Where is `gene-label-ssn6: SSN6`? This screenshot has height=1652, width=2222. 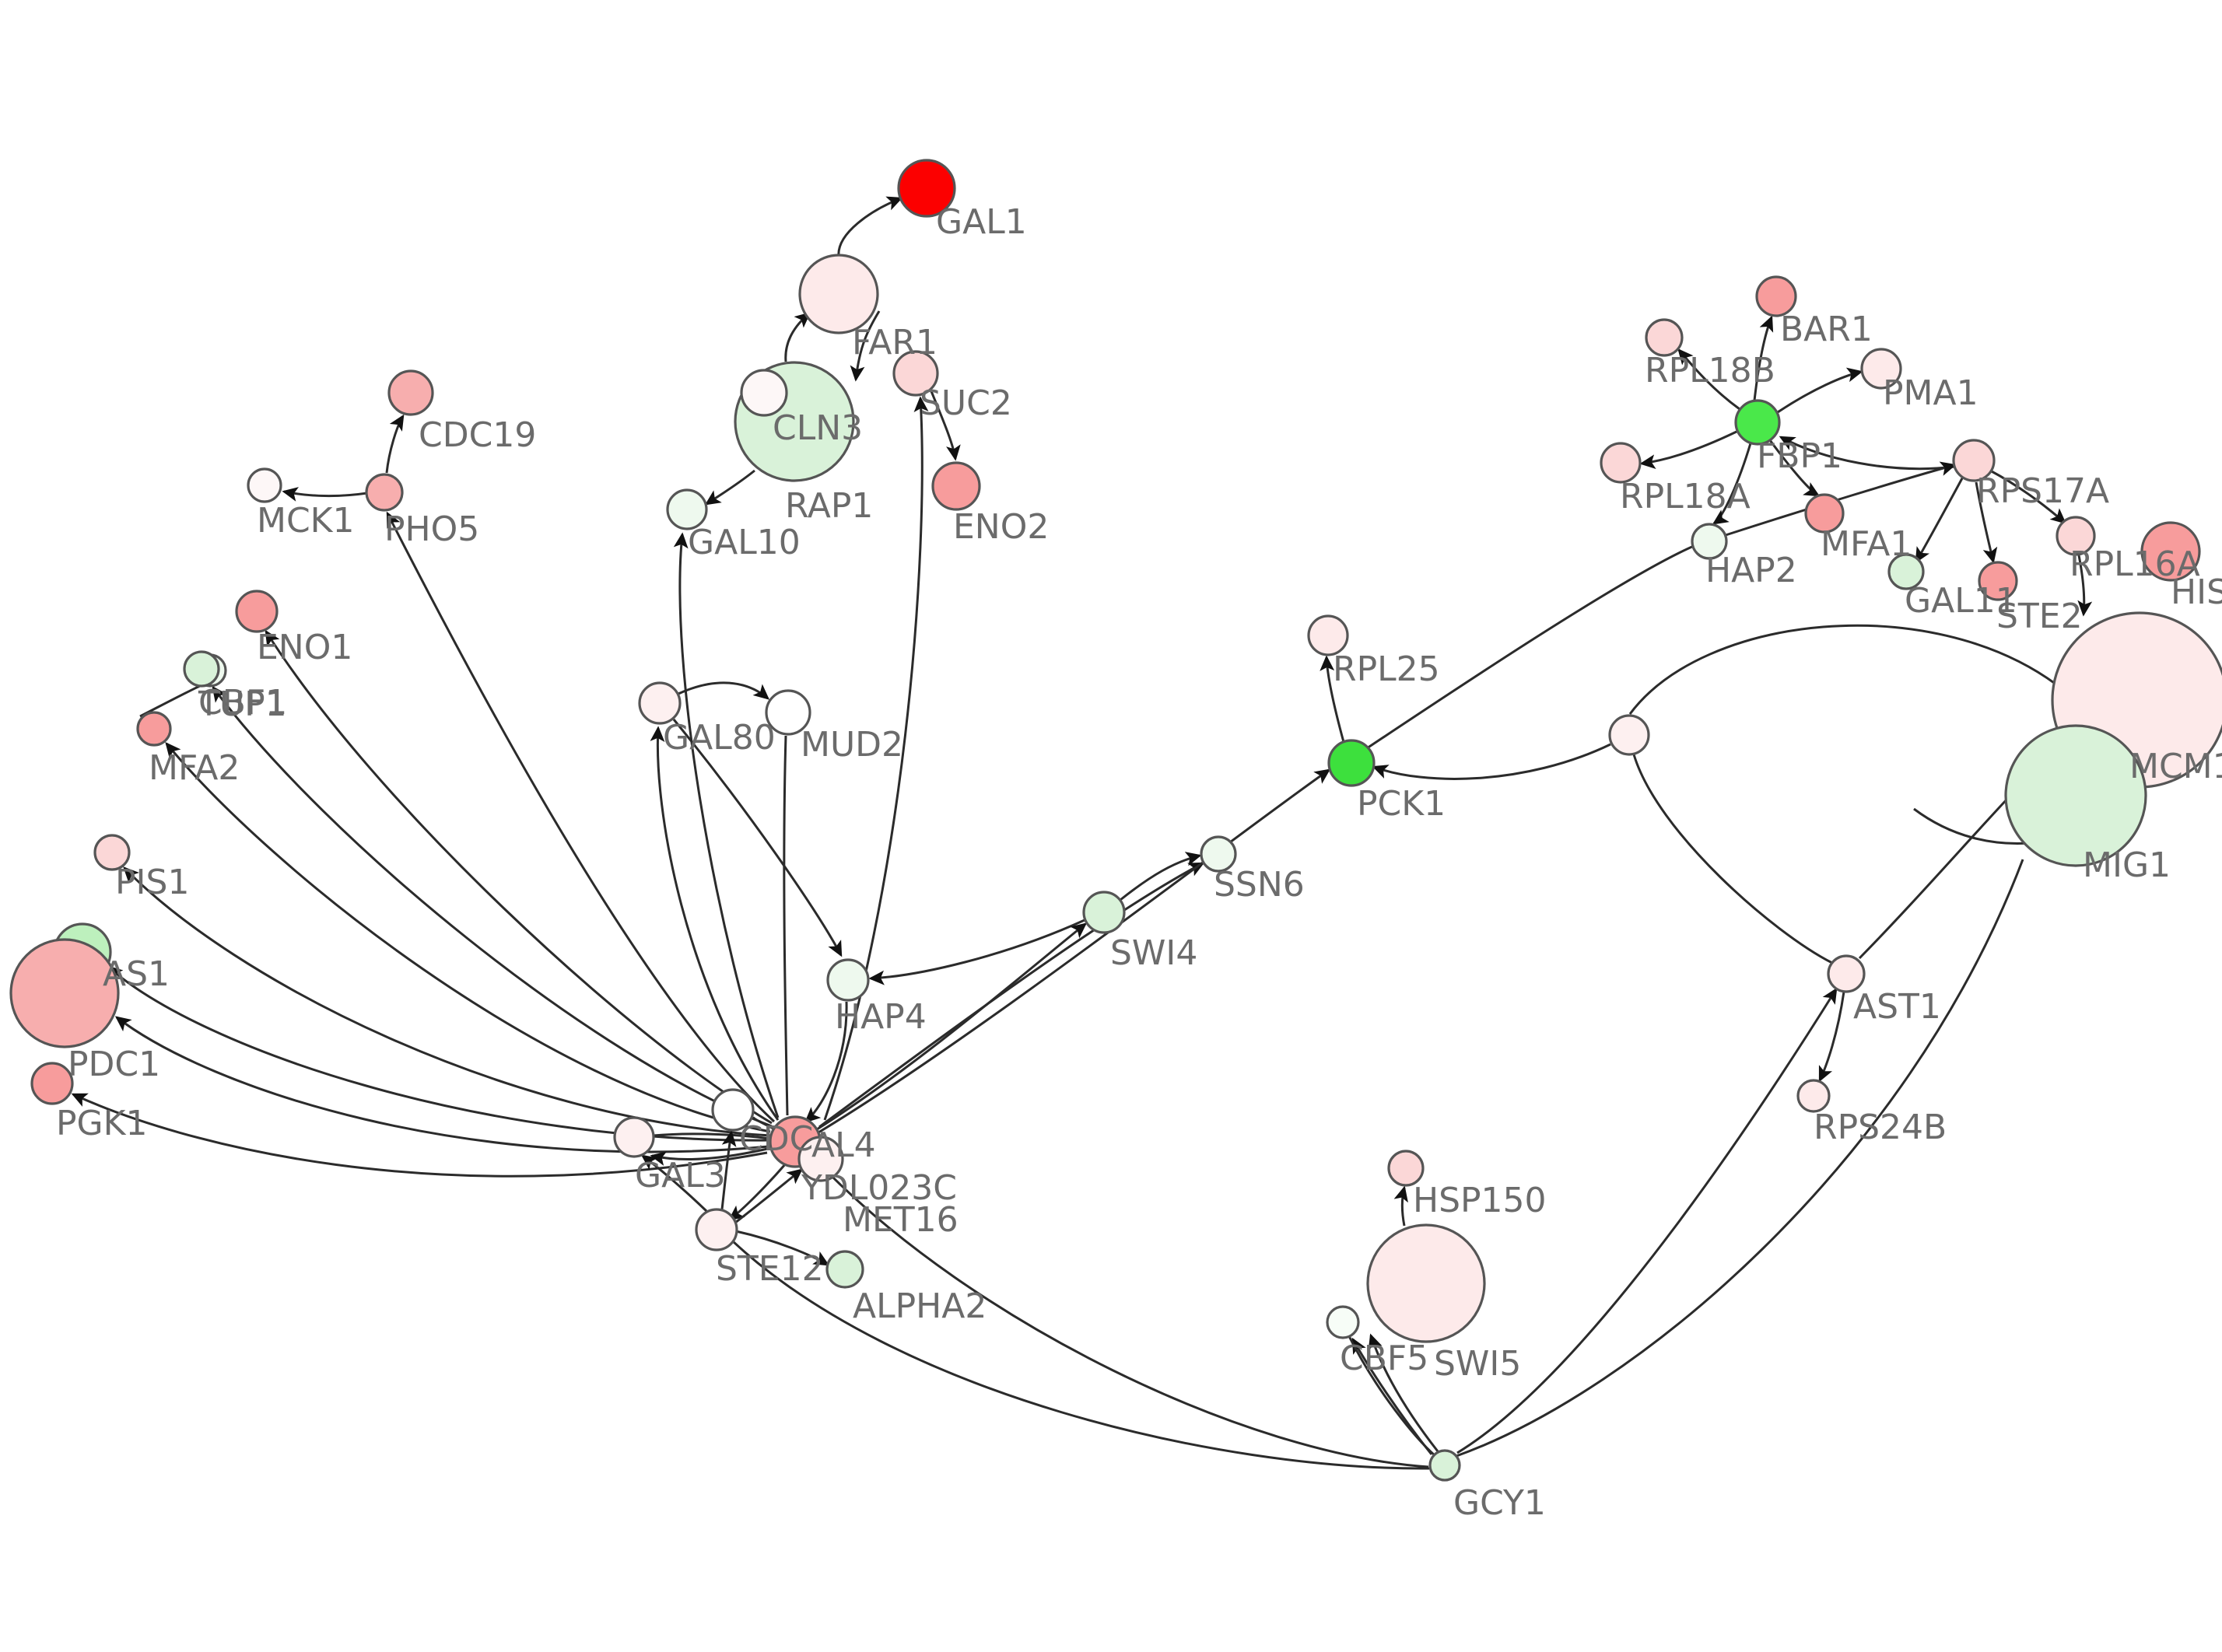 gene-label-ssn6: SSN6 is located at coordinates (1259, 885).